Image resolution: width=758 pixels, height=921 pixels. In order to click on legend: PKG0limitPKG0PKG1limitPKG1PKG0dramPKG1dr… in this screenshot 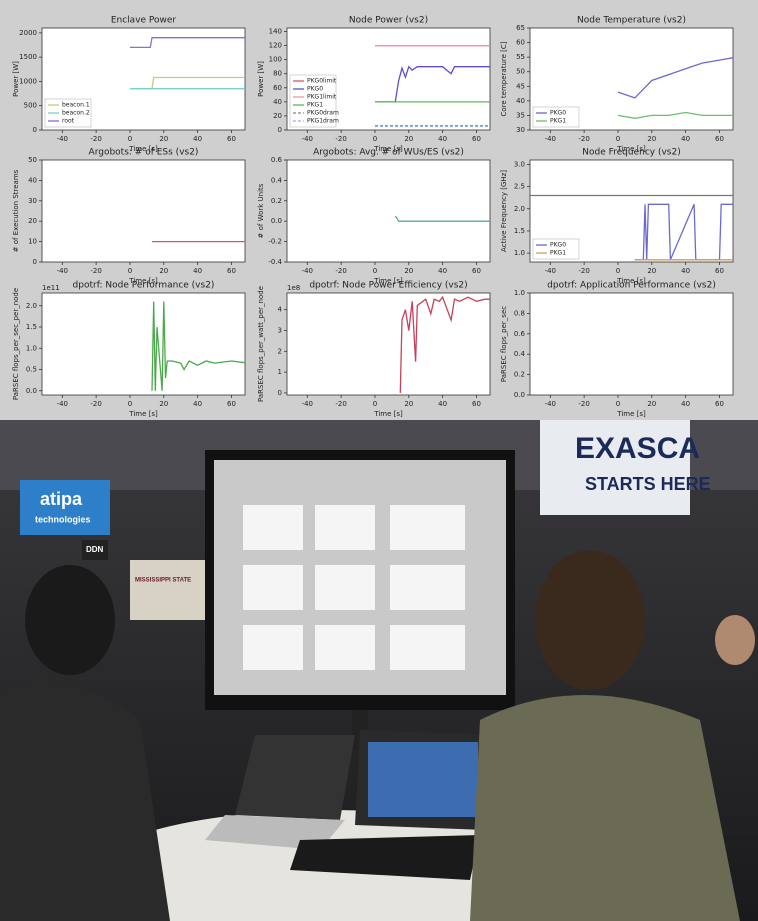, I will do `click(314, 101)`.